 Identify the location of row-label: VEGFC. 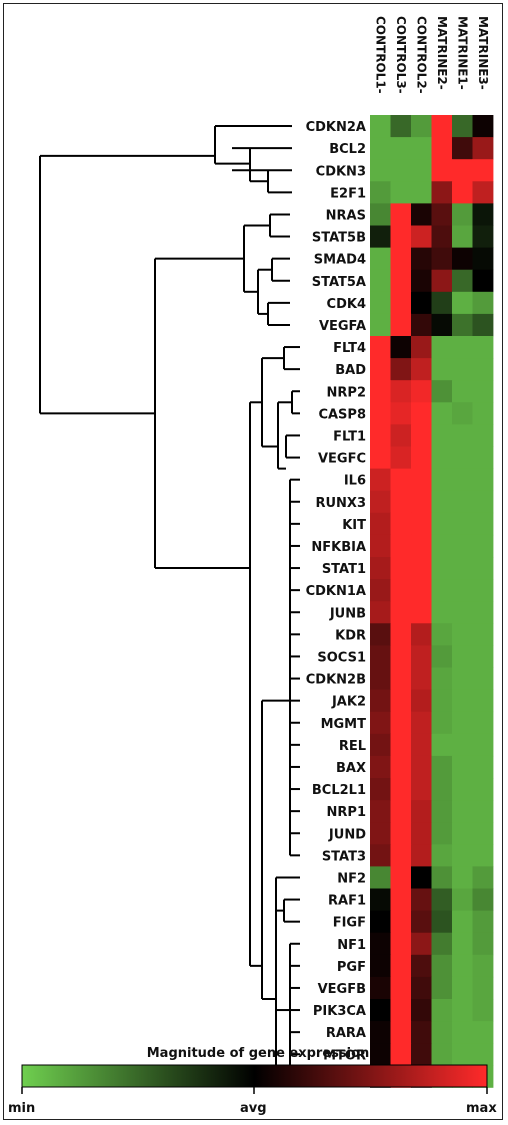
(342, 459).